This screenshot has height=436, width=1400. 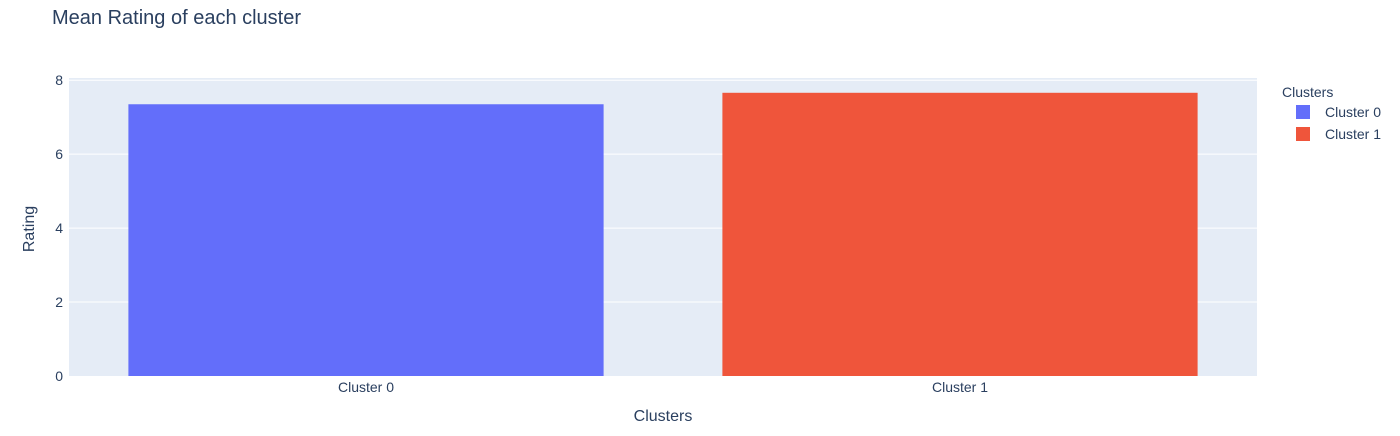 What do you see at coordinates (1307, 92) in the screenshot?
I see `legend-title: Clusters` at bounding box center [1307, 92].